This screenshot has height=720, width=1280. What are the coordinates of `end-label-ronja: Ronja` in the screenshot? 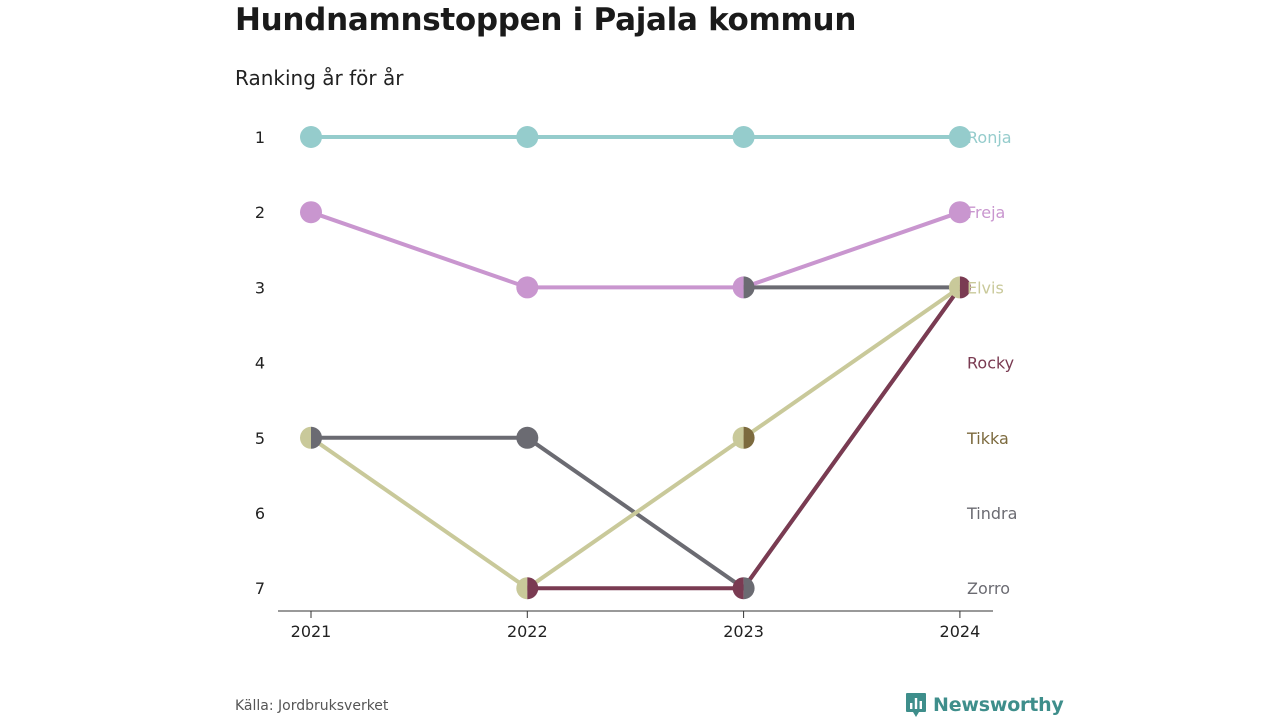 It's located at (989, 137).